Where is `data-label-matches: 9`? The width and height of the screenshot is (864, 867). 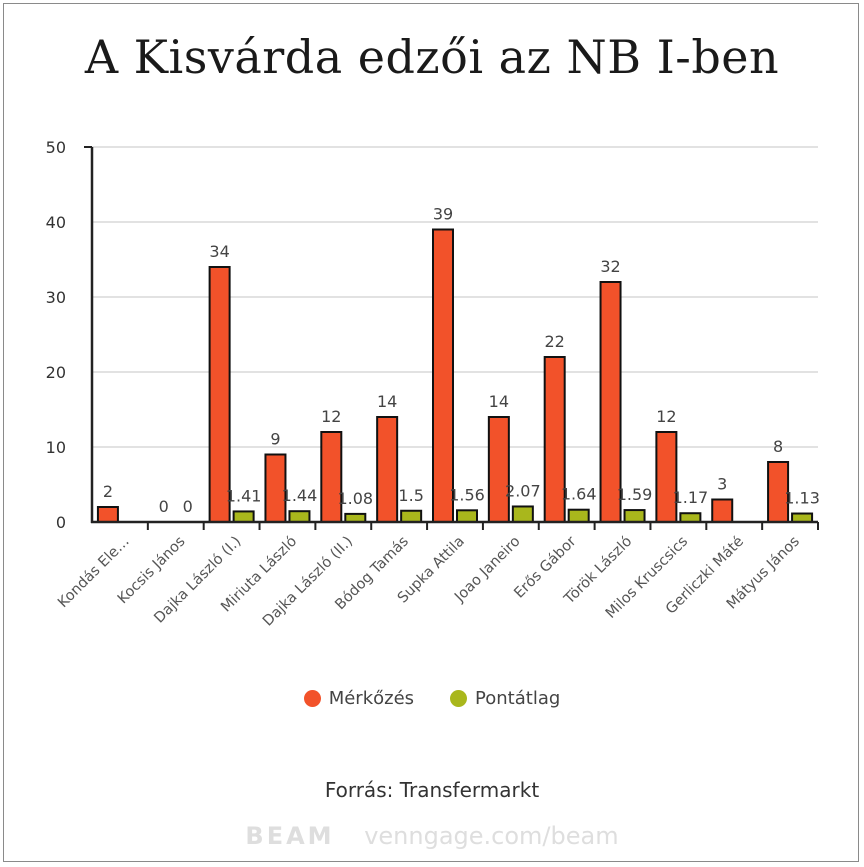
data-label-matches: 9 is located at coordinates (275, 439).